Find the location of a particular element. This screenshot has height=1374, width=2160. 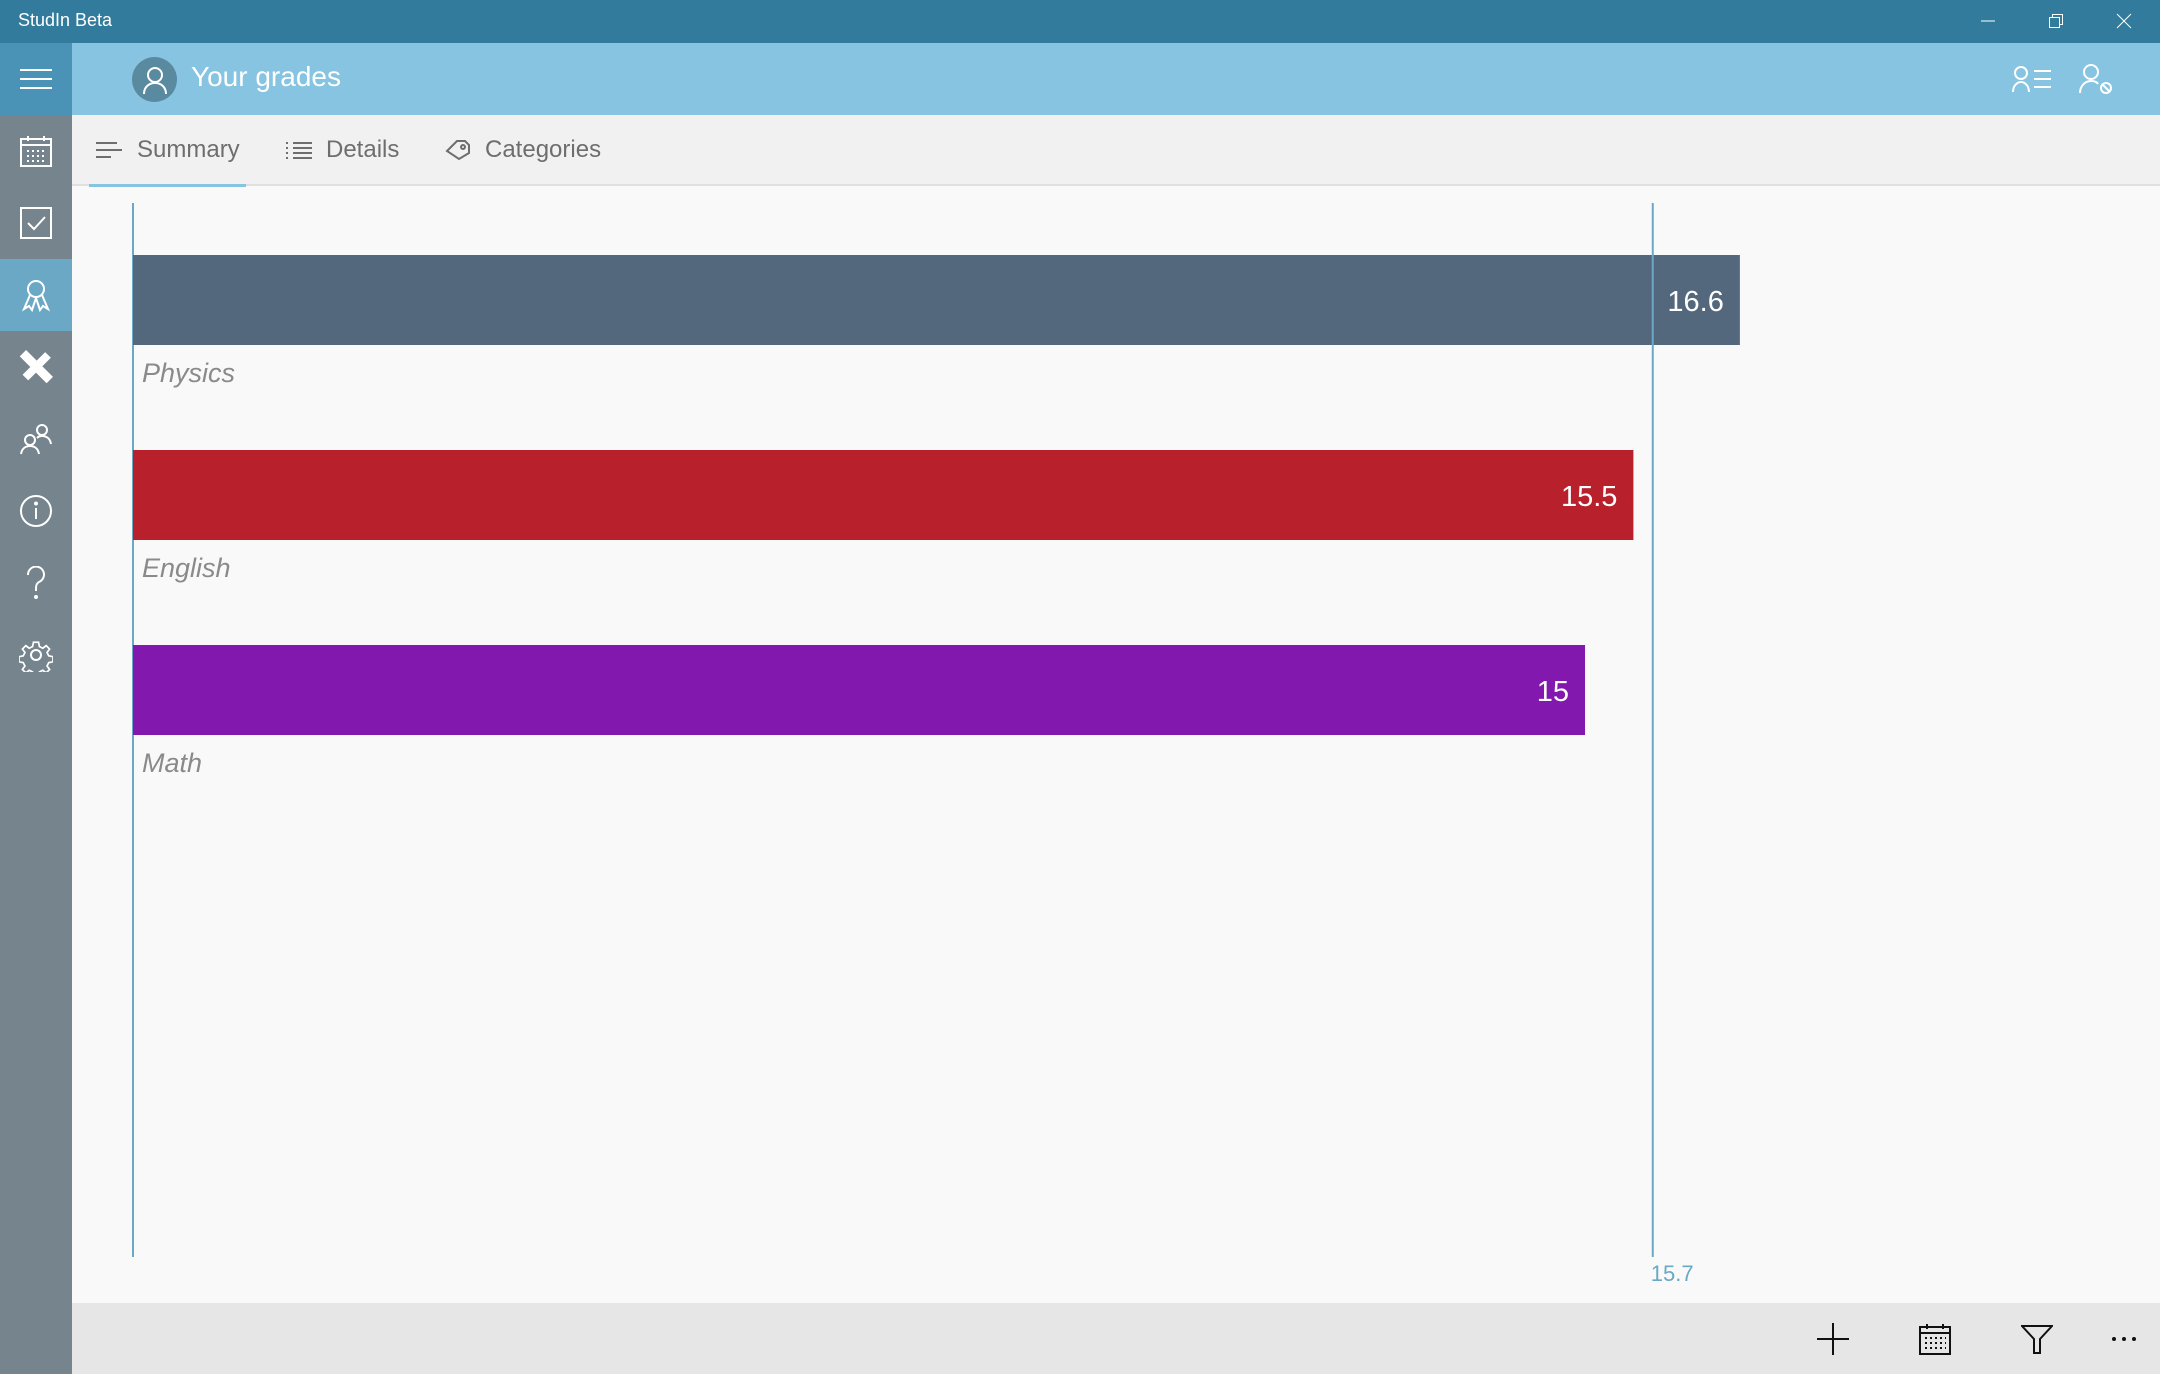

bar-english is located at coordinates (883, 495).